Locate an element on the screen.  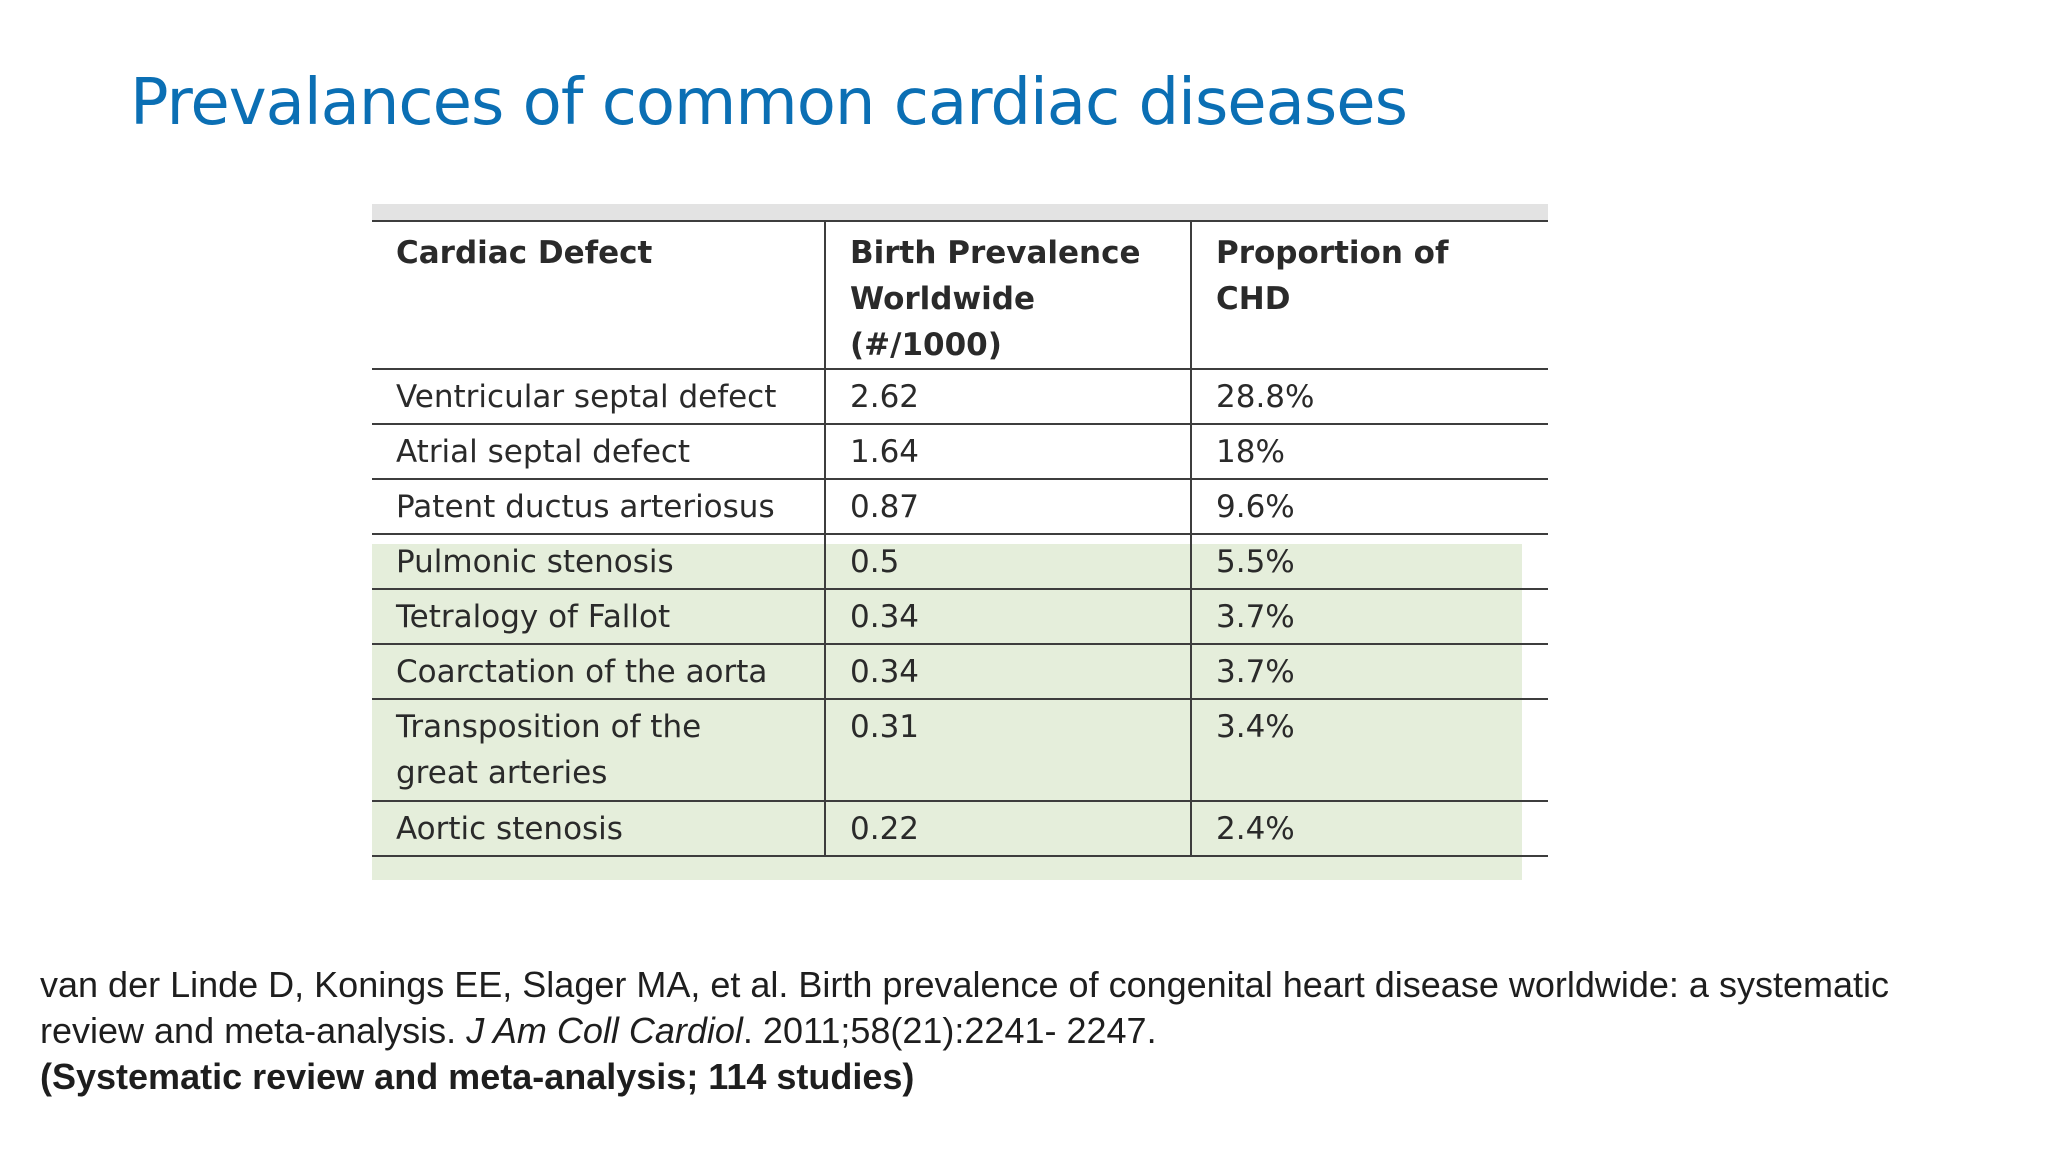
header-proportion-chd: Proportion of CHD is located at coordinates (1369, 295).